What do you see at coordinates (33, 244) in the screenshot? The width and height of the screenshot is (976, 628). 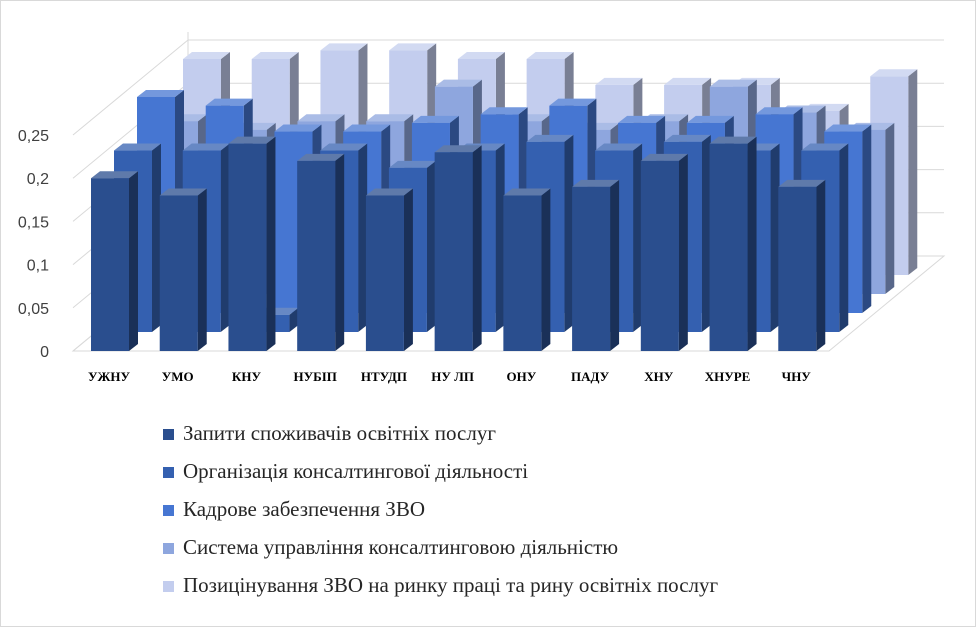 I see `y-axis-ticks: 0 0,05 0,1 0,15 0,2 0,25` at bounding box center [33, 244].